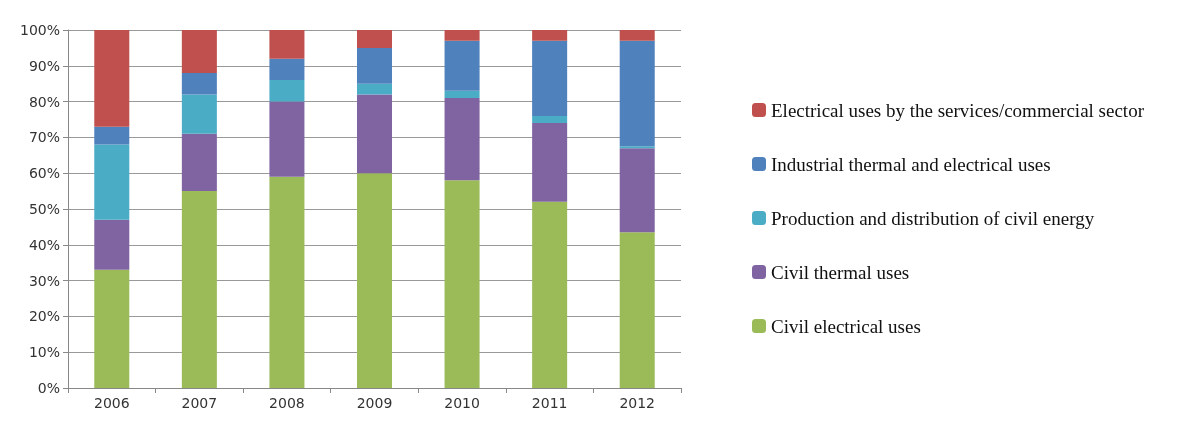 This screenshot has width=1179, height=436. What do you see at coordinates (199, 403) in the screenshot?
I see `x-tick-label: 2007` at bounding box center [199, 403].